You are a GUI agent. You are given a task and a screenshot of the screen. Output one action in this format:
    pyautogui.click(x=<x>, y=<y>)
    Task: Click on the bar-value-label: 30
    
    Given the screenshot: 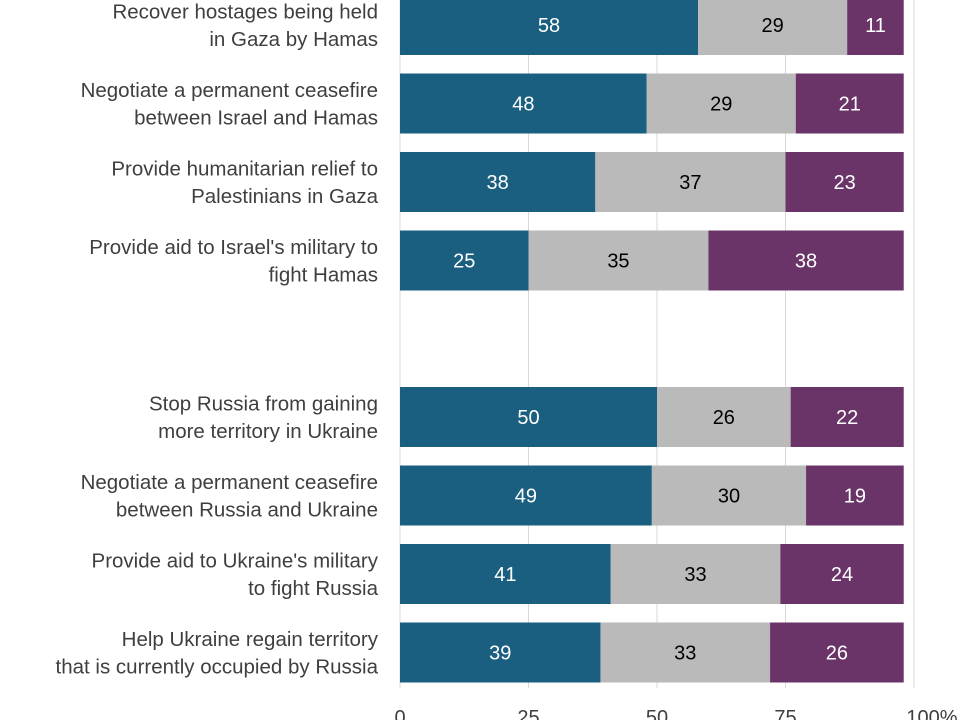 What is the action you would take?
    pyautogui.click(x=729, y=497)
    